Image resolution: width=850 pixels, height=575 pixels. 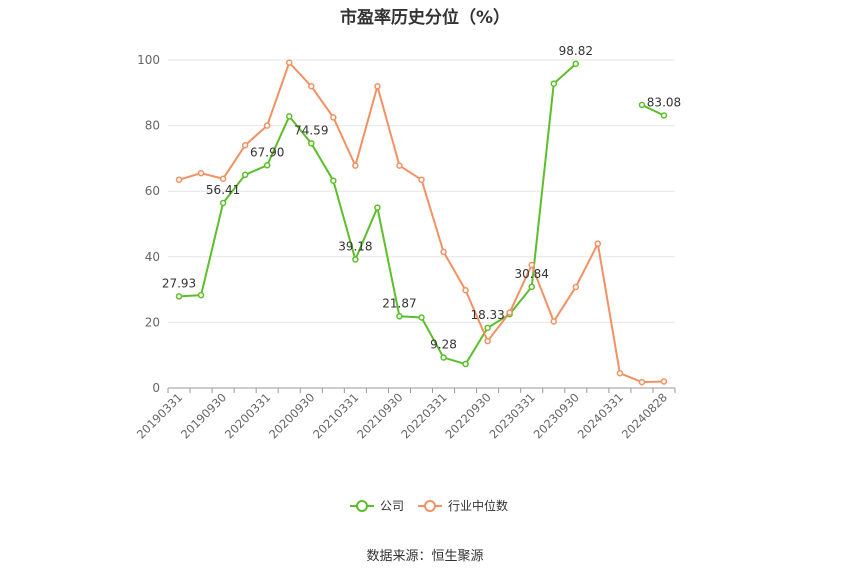 What do you see at coordinates (247, 415) in the screenshot?
I see `x-tick-label: 20200331` at bounding box center [247, 415].